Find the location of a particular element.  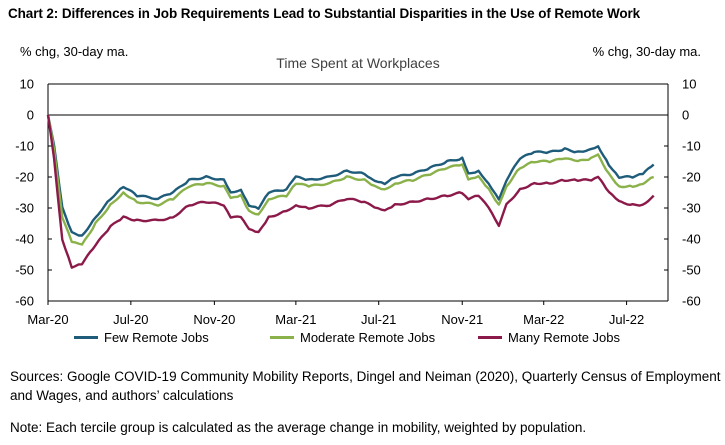

legend-item: Few Remote Jobs is located at coordinates (141, 337).